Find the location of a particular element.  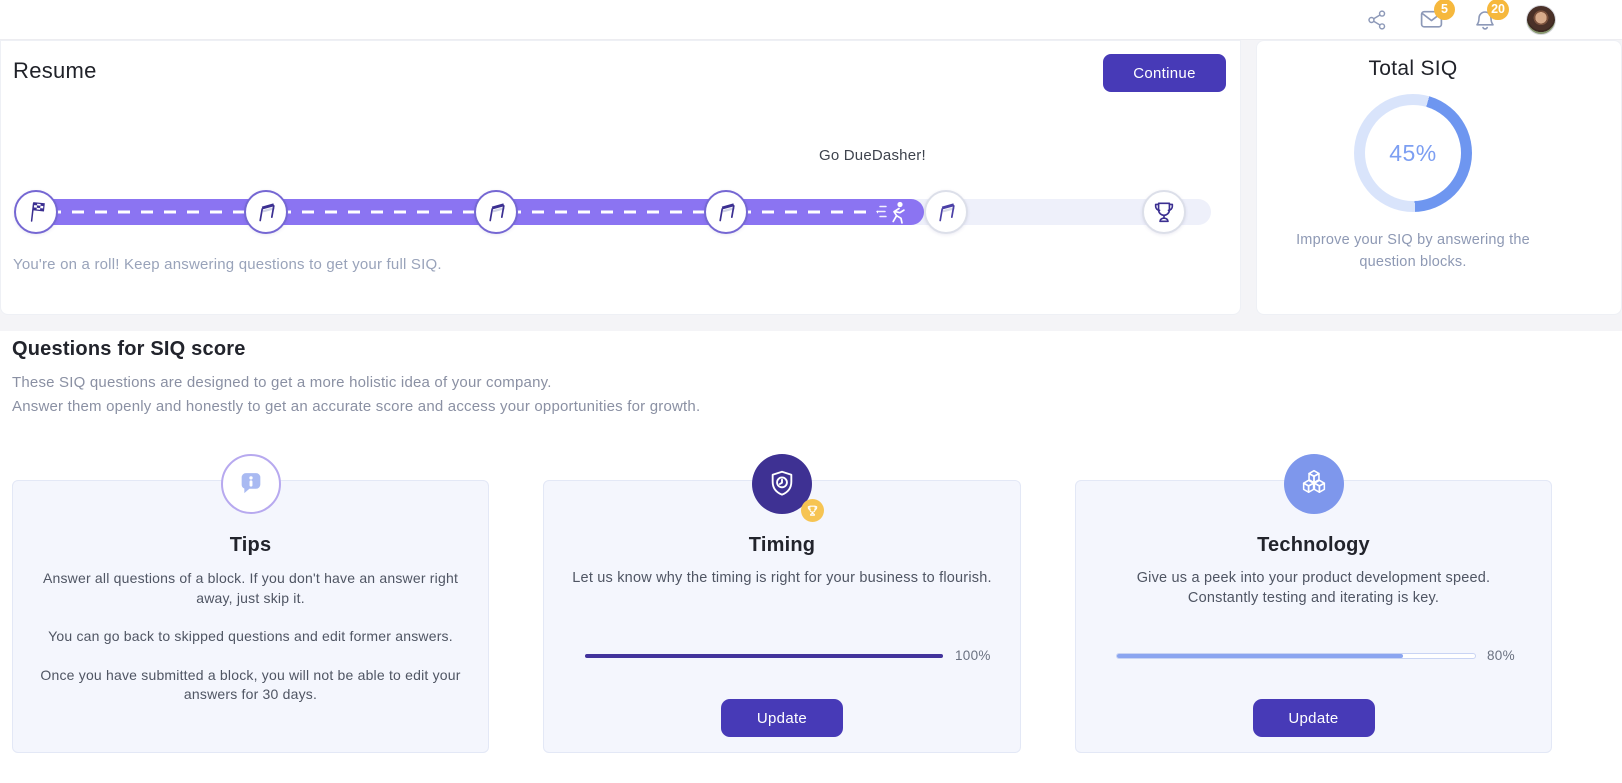

milestone-hurdle-upcoming is located at coordinates (946, 212).